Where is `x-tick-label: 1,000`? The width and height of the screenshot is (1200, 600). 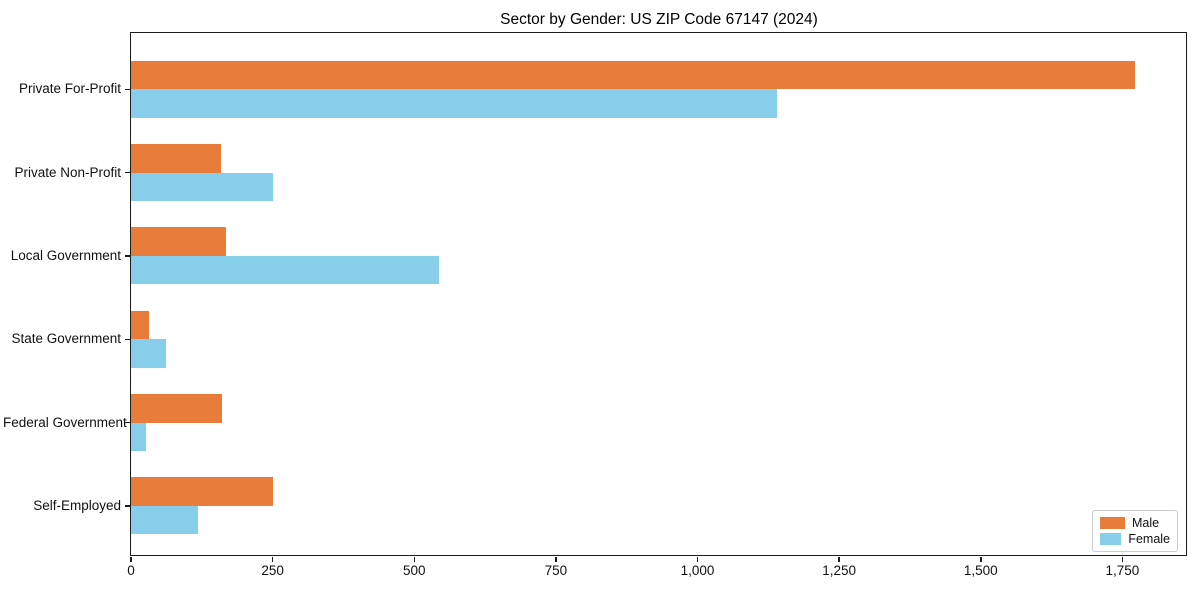
x-tick-label: 1,000 is located at coordinates (697, 570).